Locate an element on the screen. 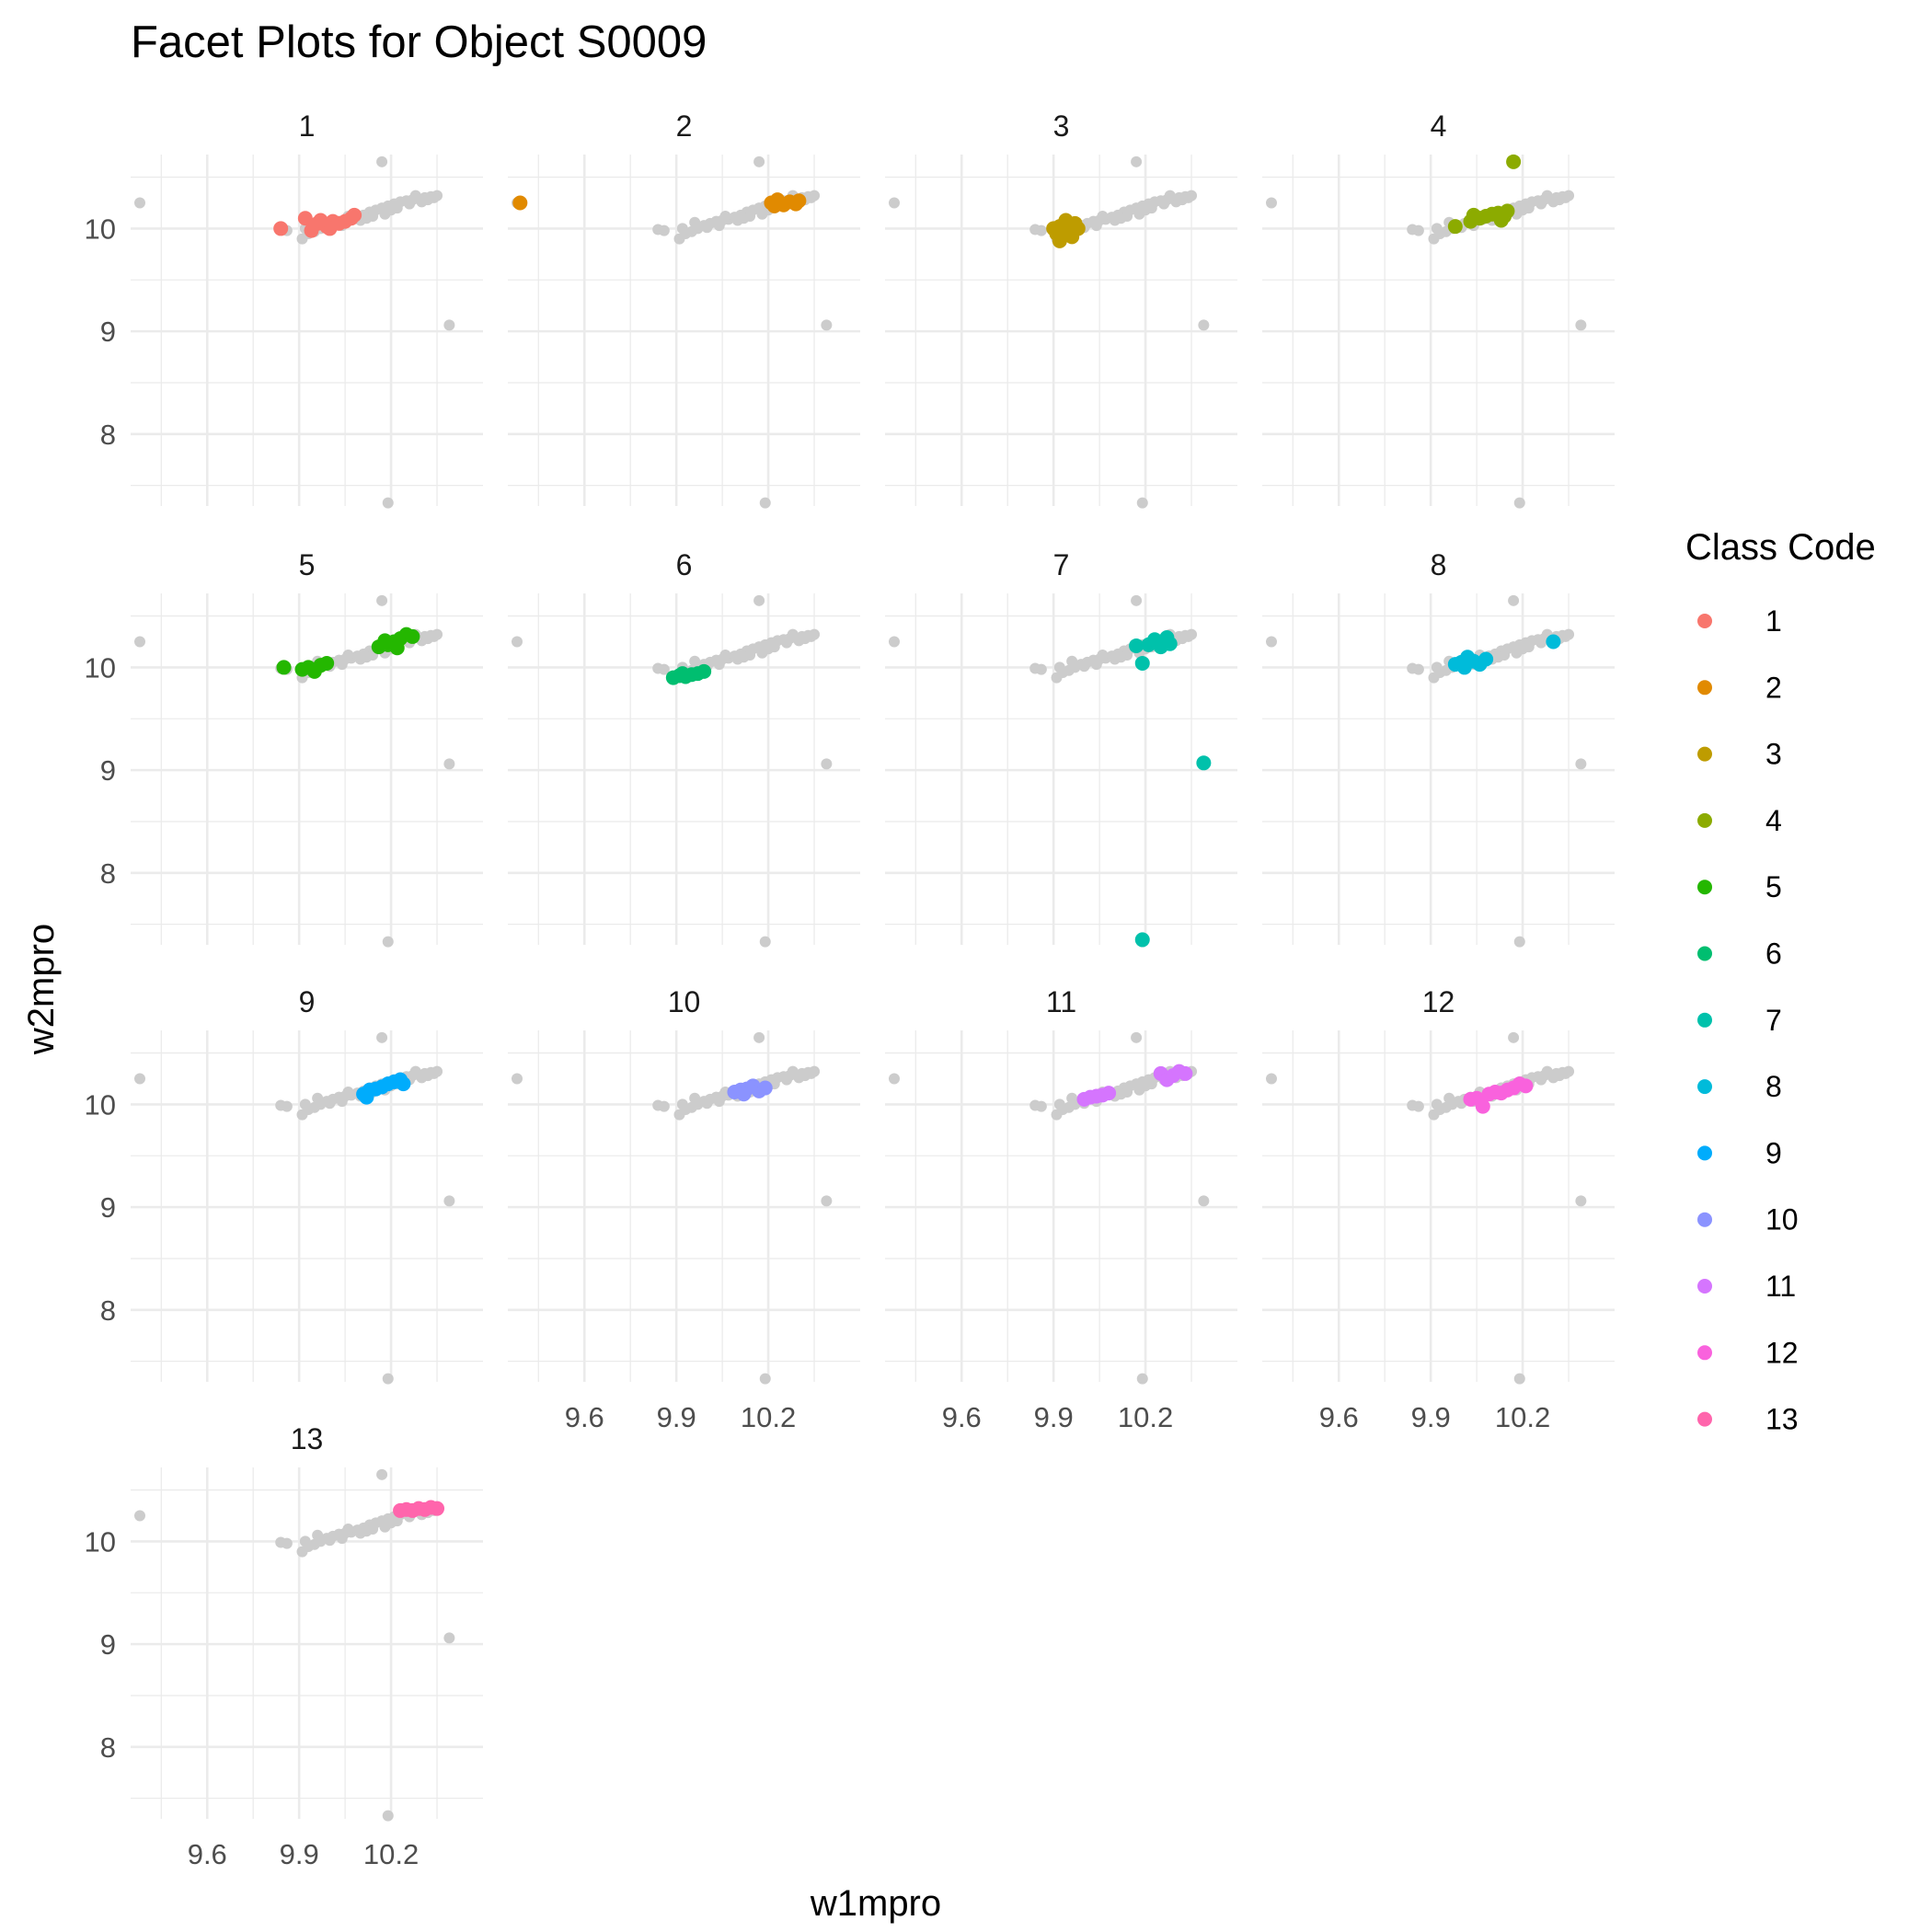 This screenshot has width=1932, height=1932. legend-label-6: 6 is located at coordinates (1773, 954).